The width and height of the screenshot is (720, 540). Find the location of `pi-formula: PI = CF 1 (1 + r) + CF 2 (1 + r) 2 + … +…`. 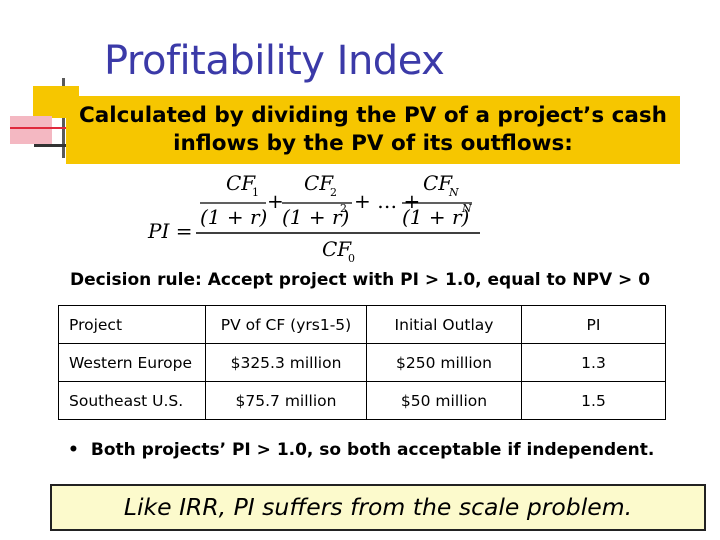

pi-formula: PI = CF 1 (1 + r) + CF 2 (1 + r) 2 + … +… is located at coordinates (315, 218).